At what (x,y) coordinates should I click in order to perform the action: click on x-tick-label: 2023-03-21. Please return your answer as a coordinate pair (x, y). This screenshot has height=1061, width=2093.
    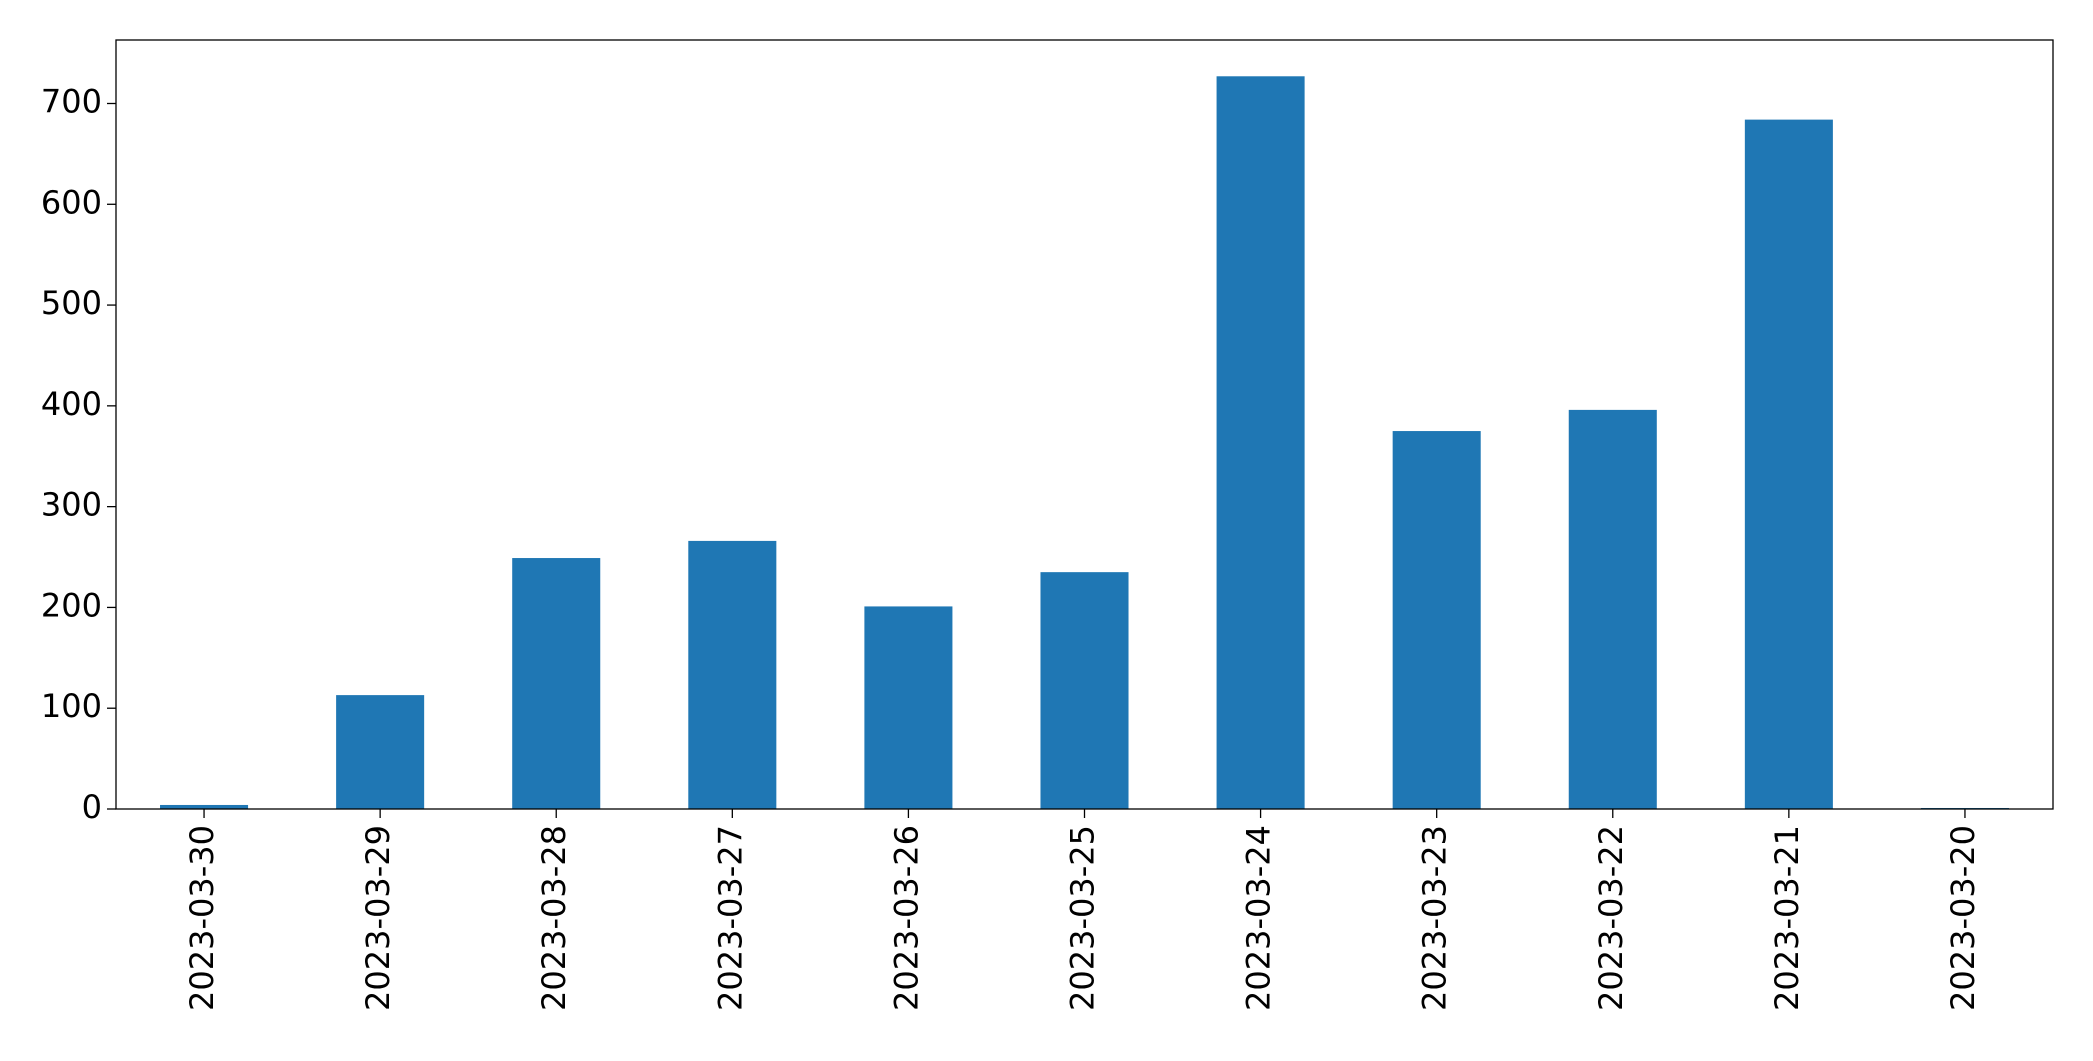
    Looking at the image, I should click on (1787, 918).